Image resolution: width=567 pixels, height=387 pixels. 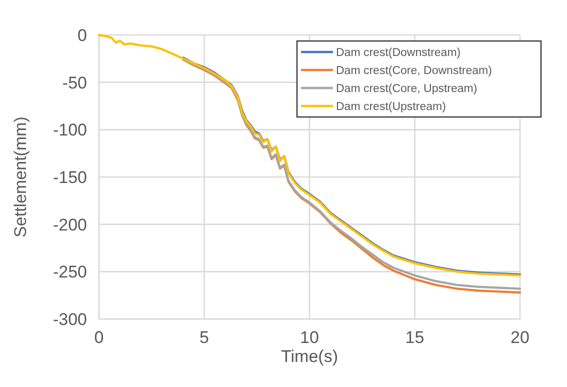 What do you see at coordinates (414, 337) in the screenshot?
I see `x-tick-label: 15` at bounding box center [414, 337].